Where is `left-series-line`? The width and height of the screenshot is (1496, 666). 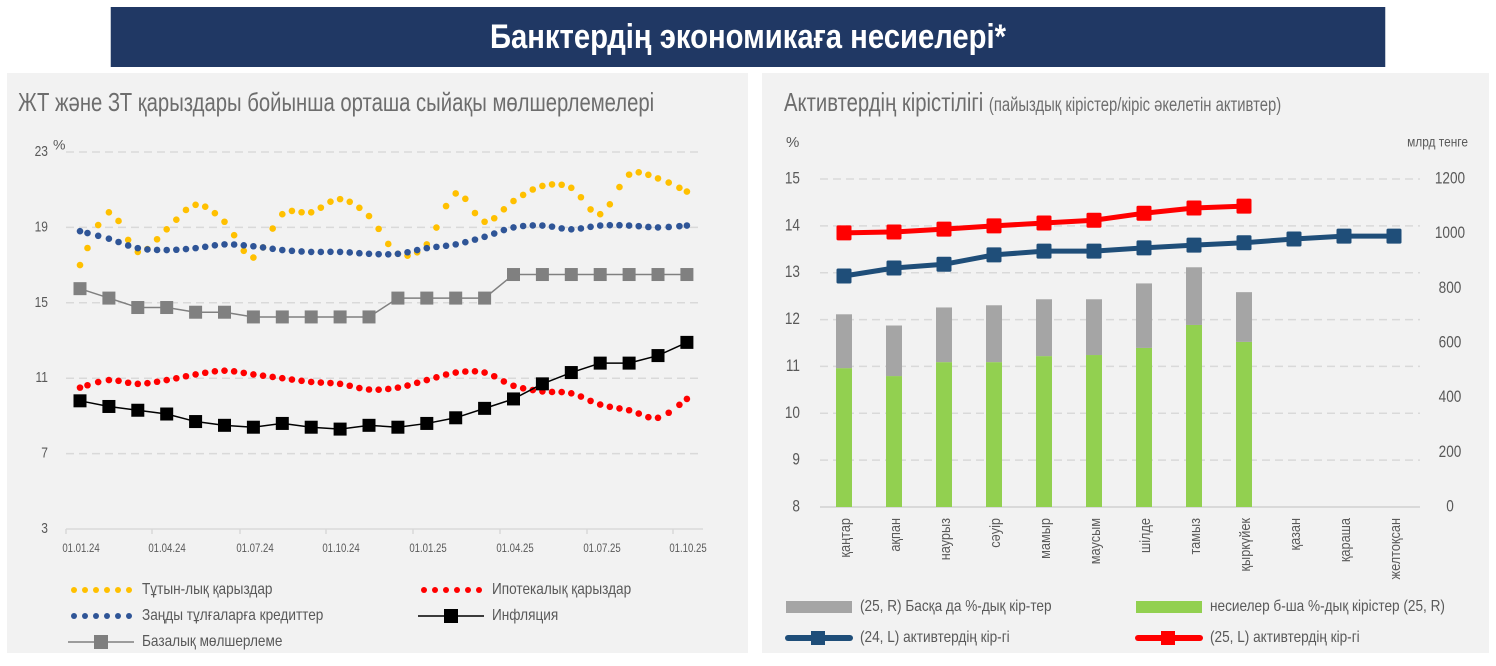 left-series-line is located at coordinates (383, 295).